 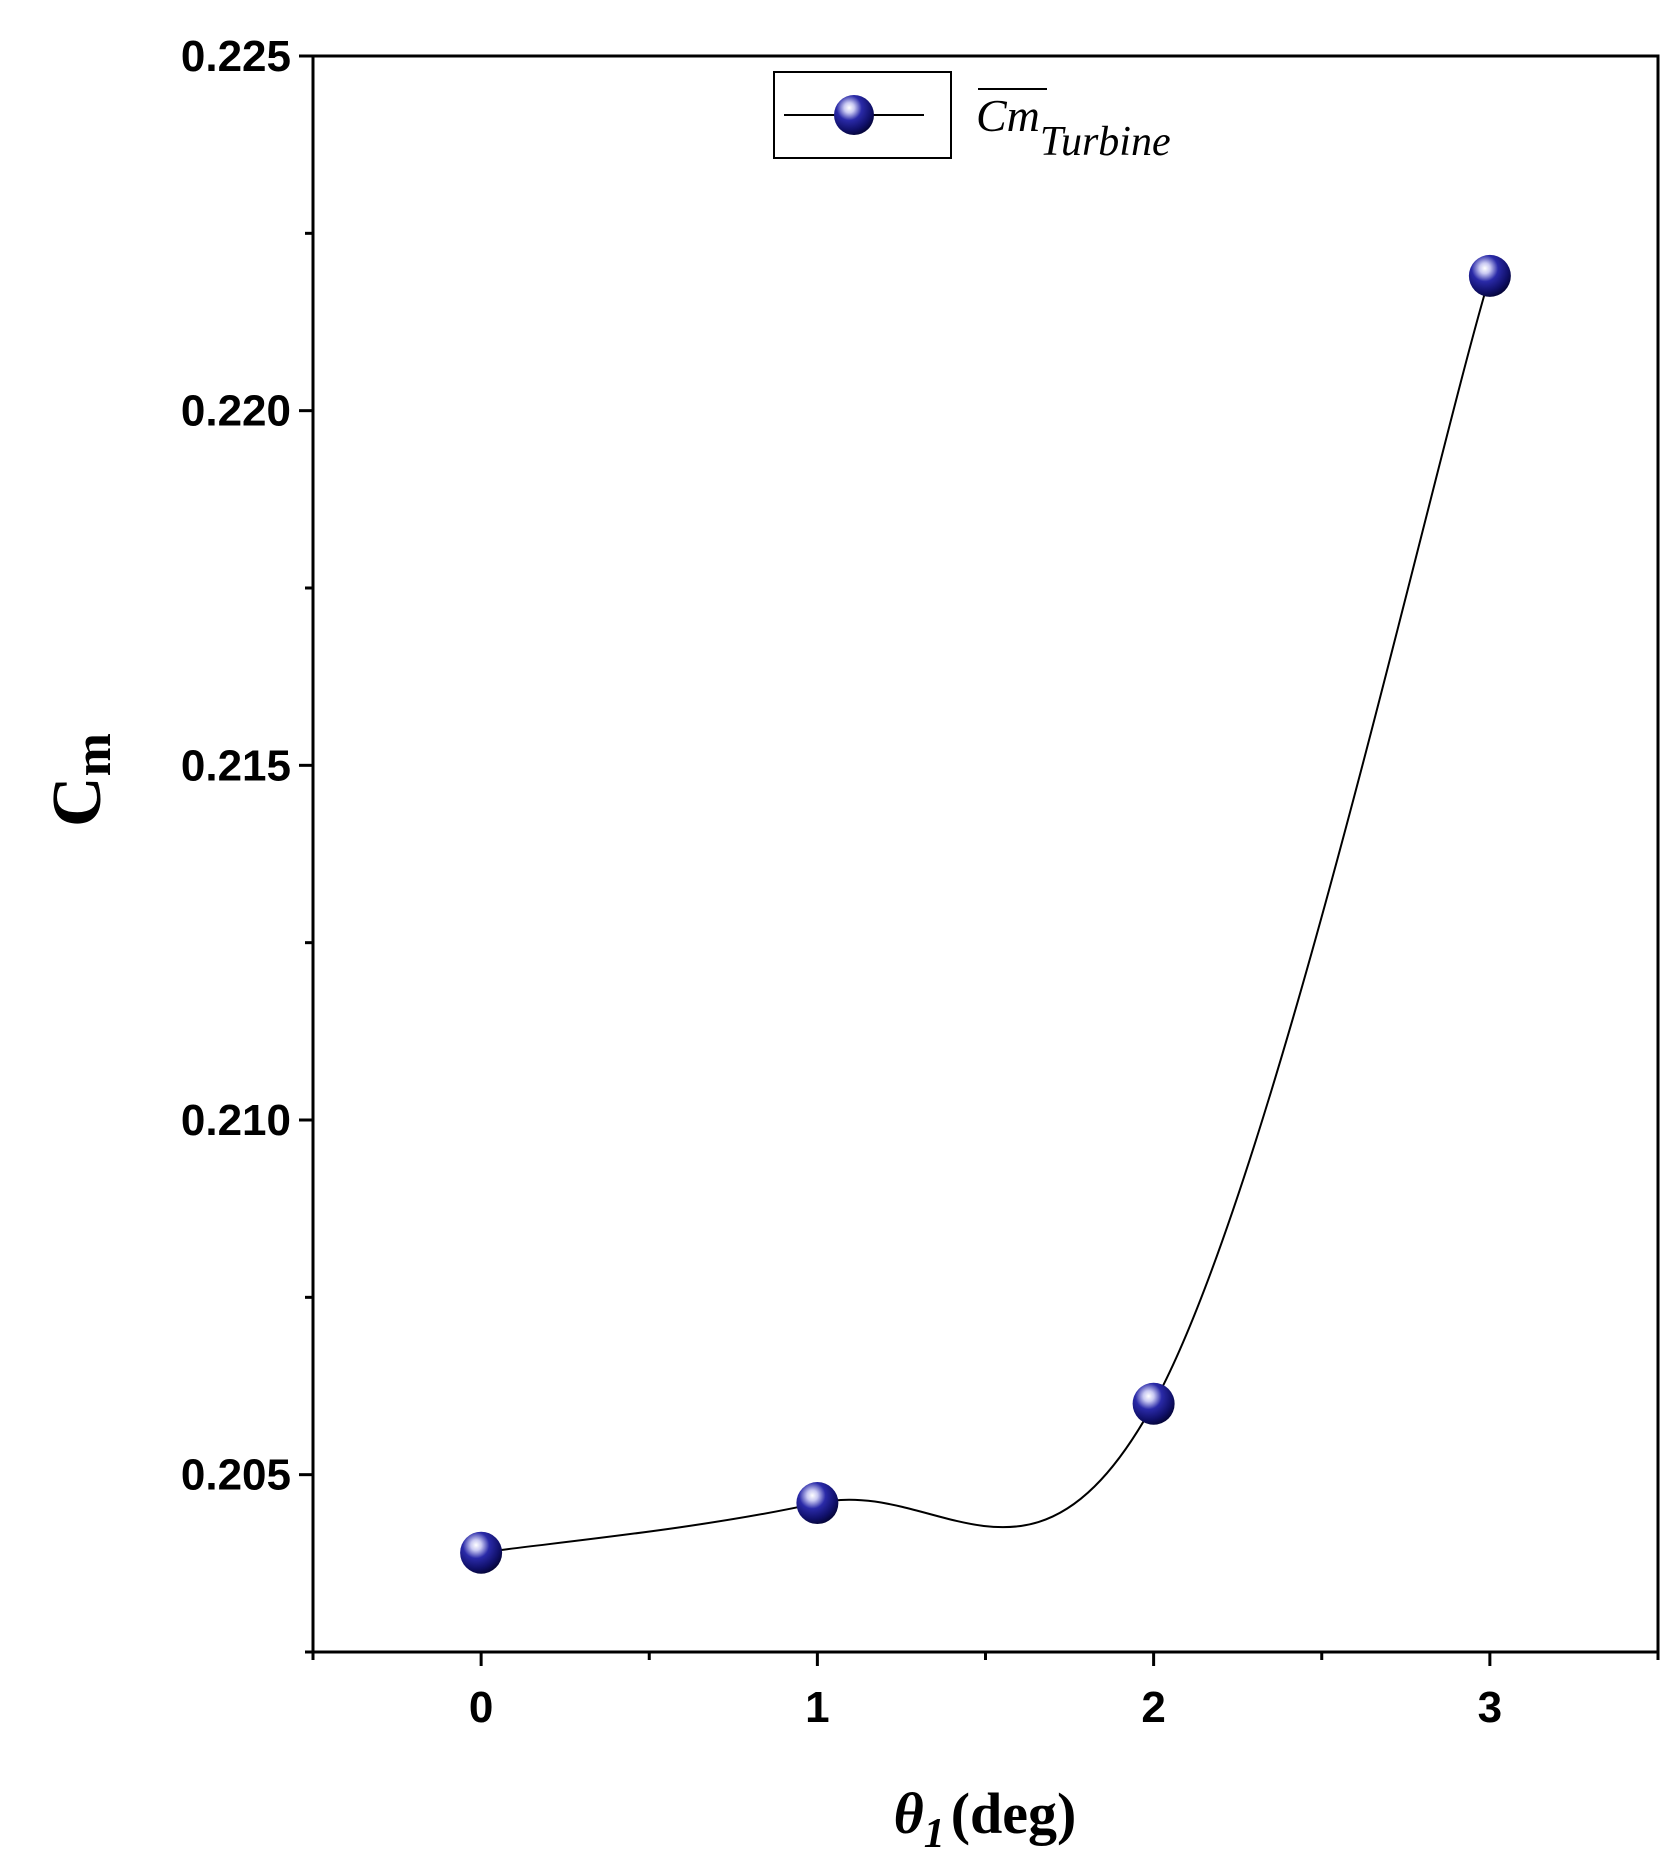 I want to click on legend-marker, so click(x=854, y=115).